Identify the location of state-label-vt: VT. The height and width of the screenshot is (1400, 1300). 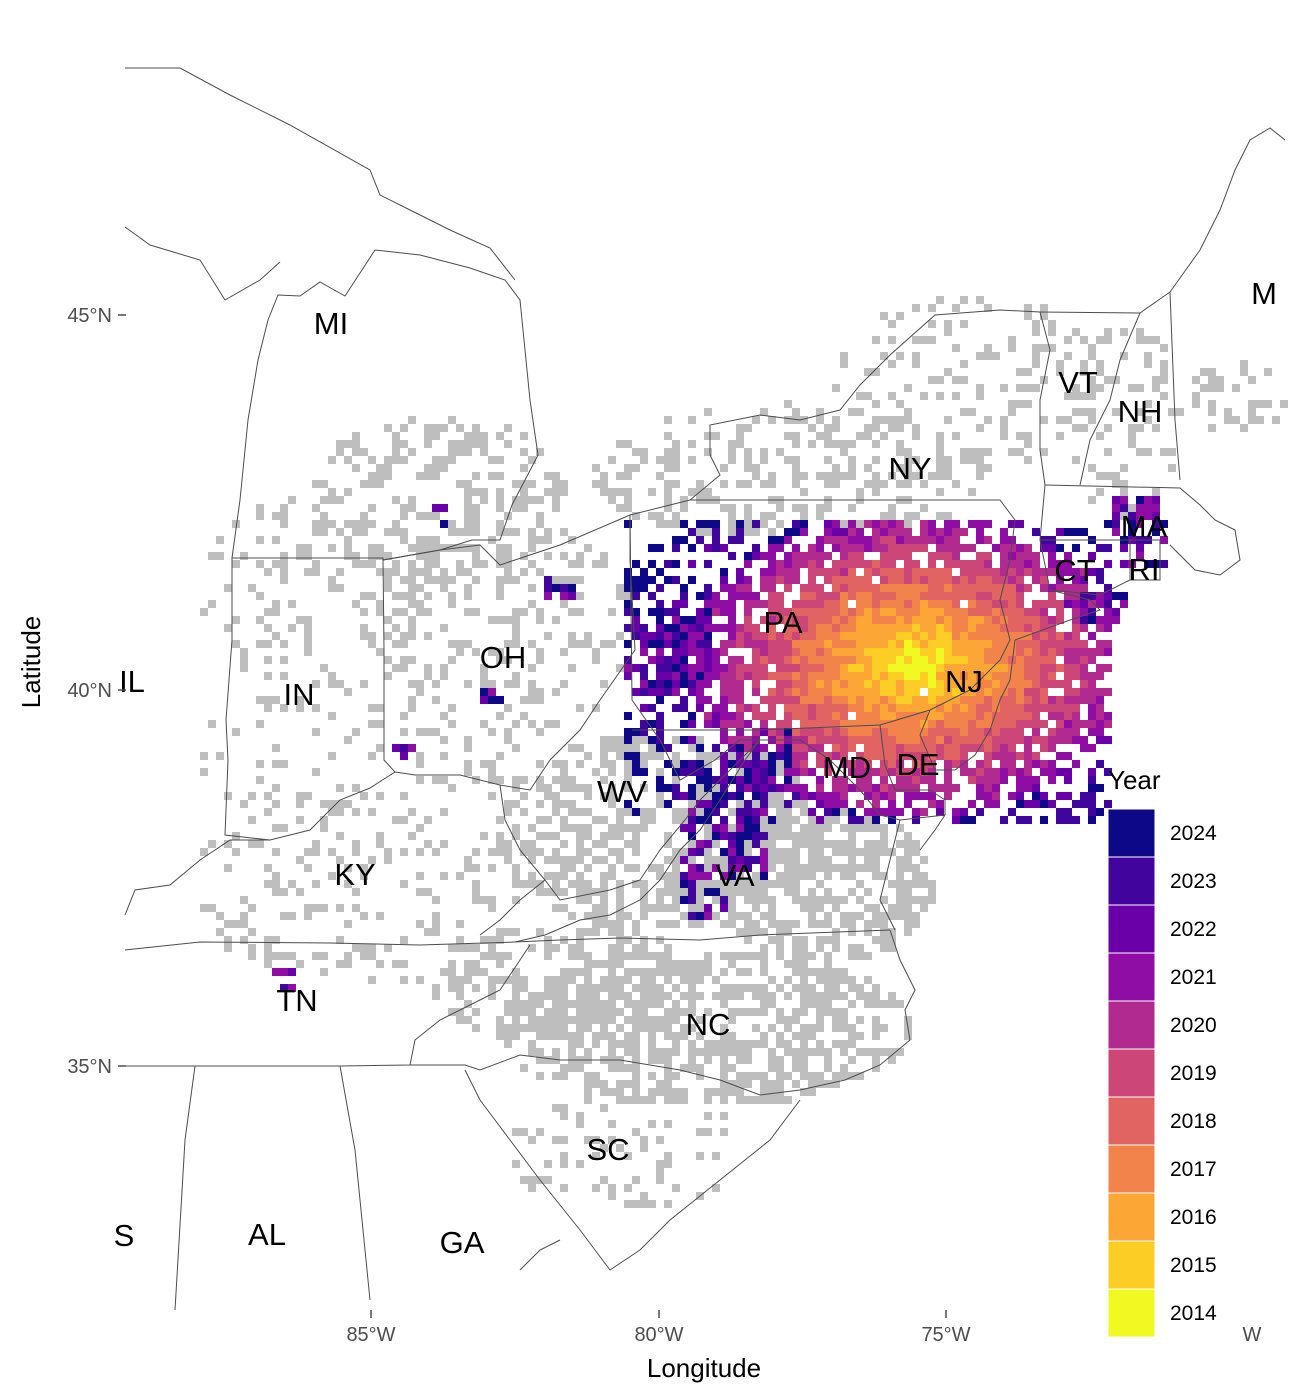
(1078, 382).